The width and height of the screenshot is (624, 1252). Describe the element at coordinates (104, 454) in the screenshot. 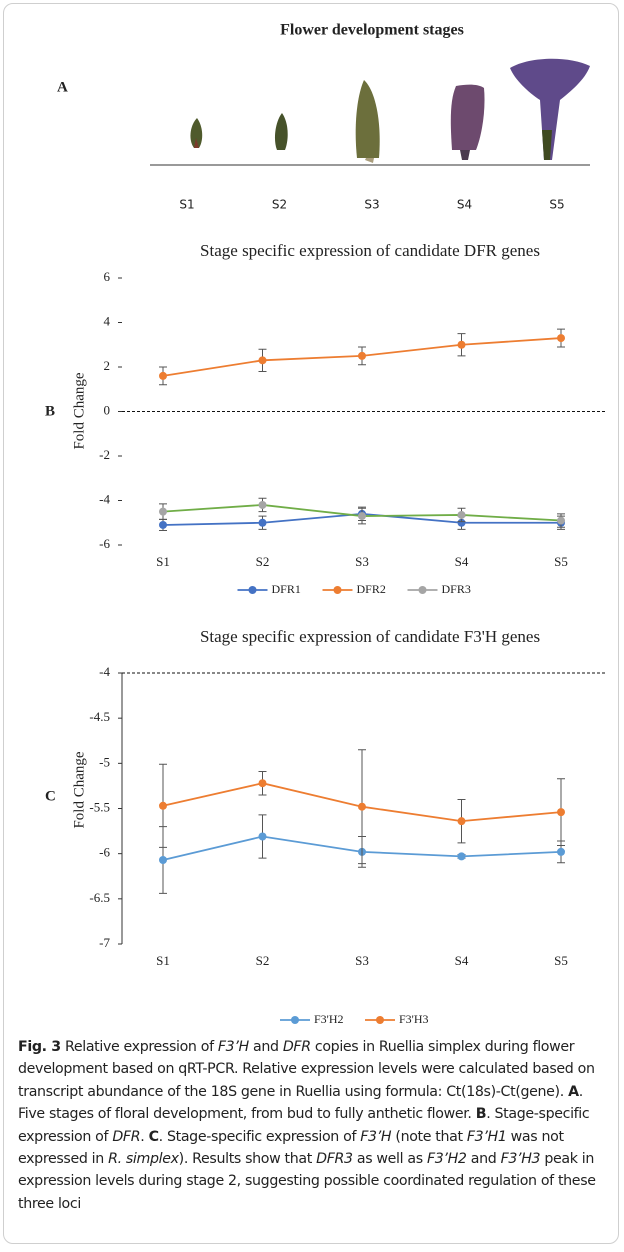

I see `y-tick-label: -2` at that location.